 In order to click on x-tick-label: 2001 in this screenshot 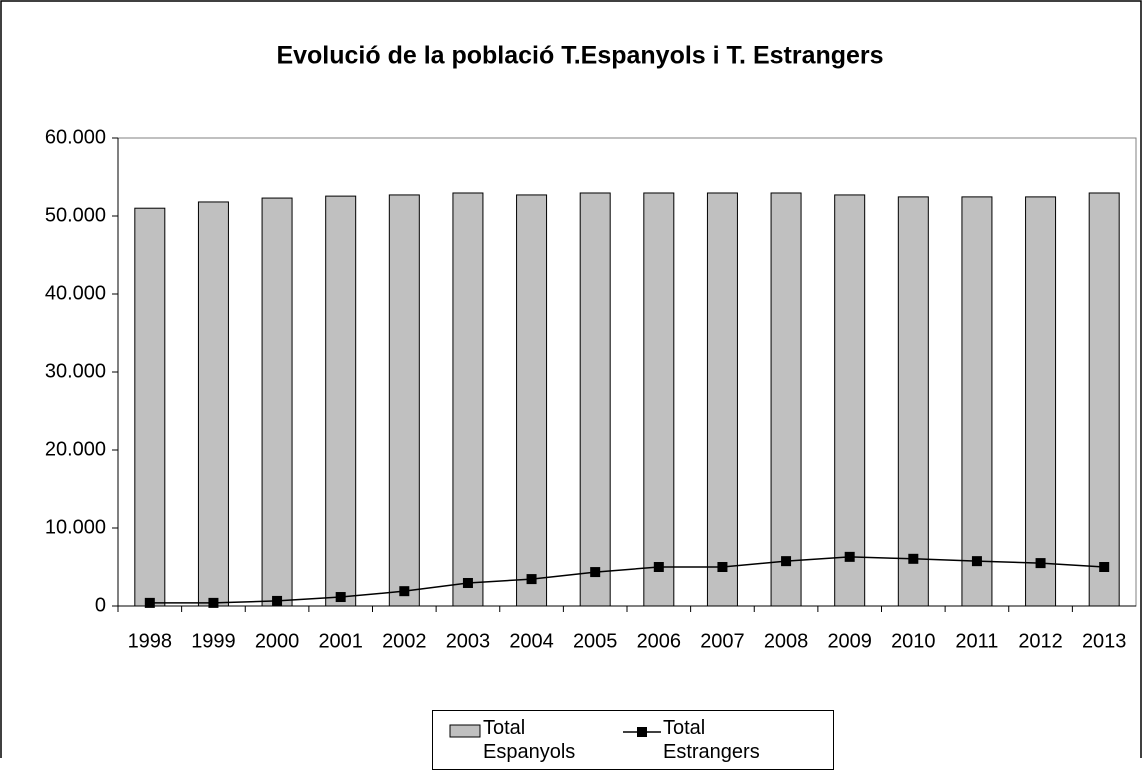, I will do `click(340, 641)`.